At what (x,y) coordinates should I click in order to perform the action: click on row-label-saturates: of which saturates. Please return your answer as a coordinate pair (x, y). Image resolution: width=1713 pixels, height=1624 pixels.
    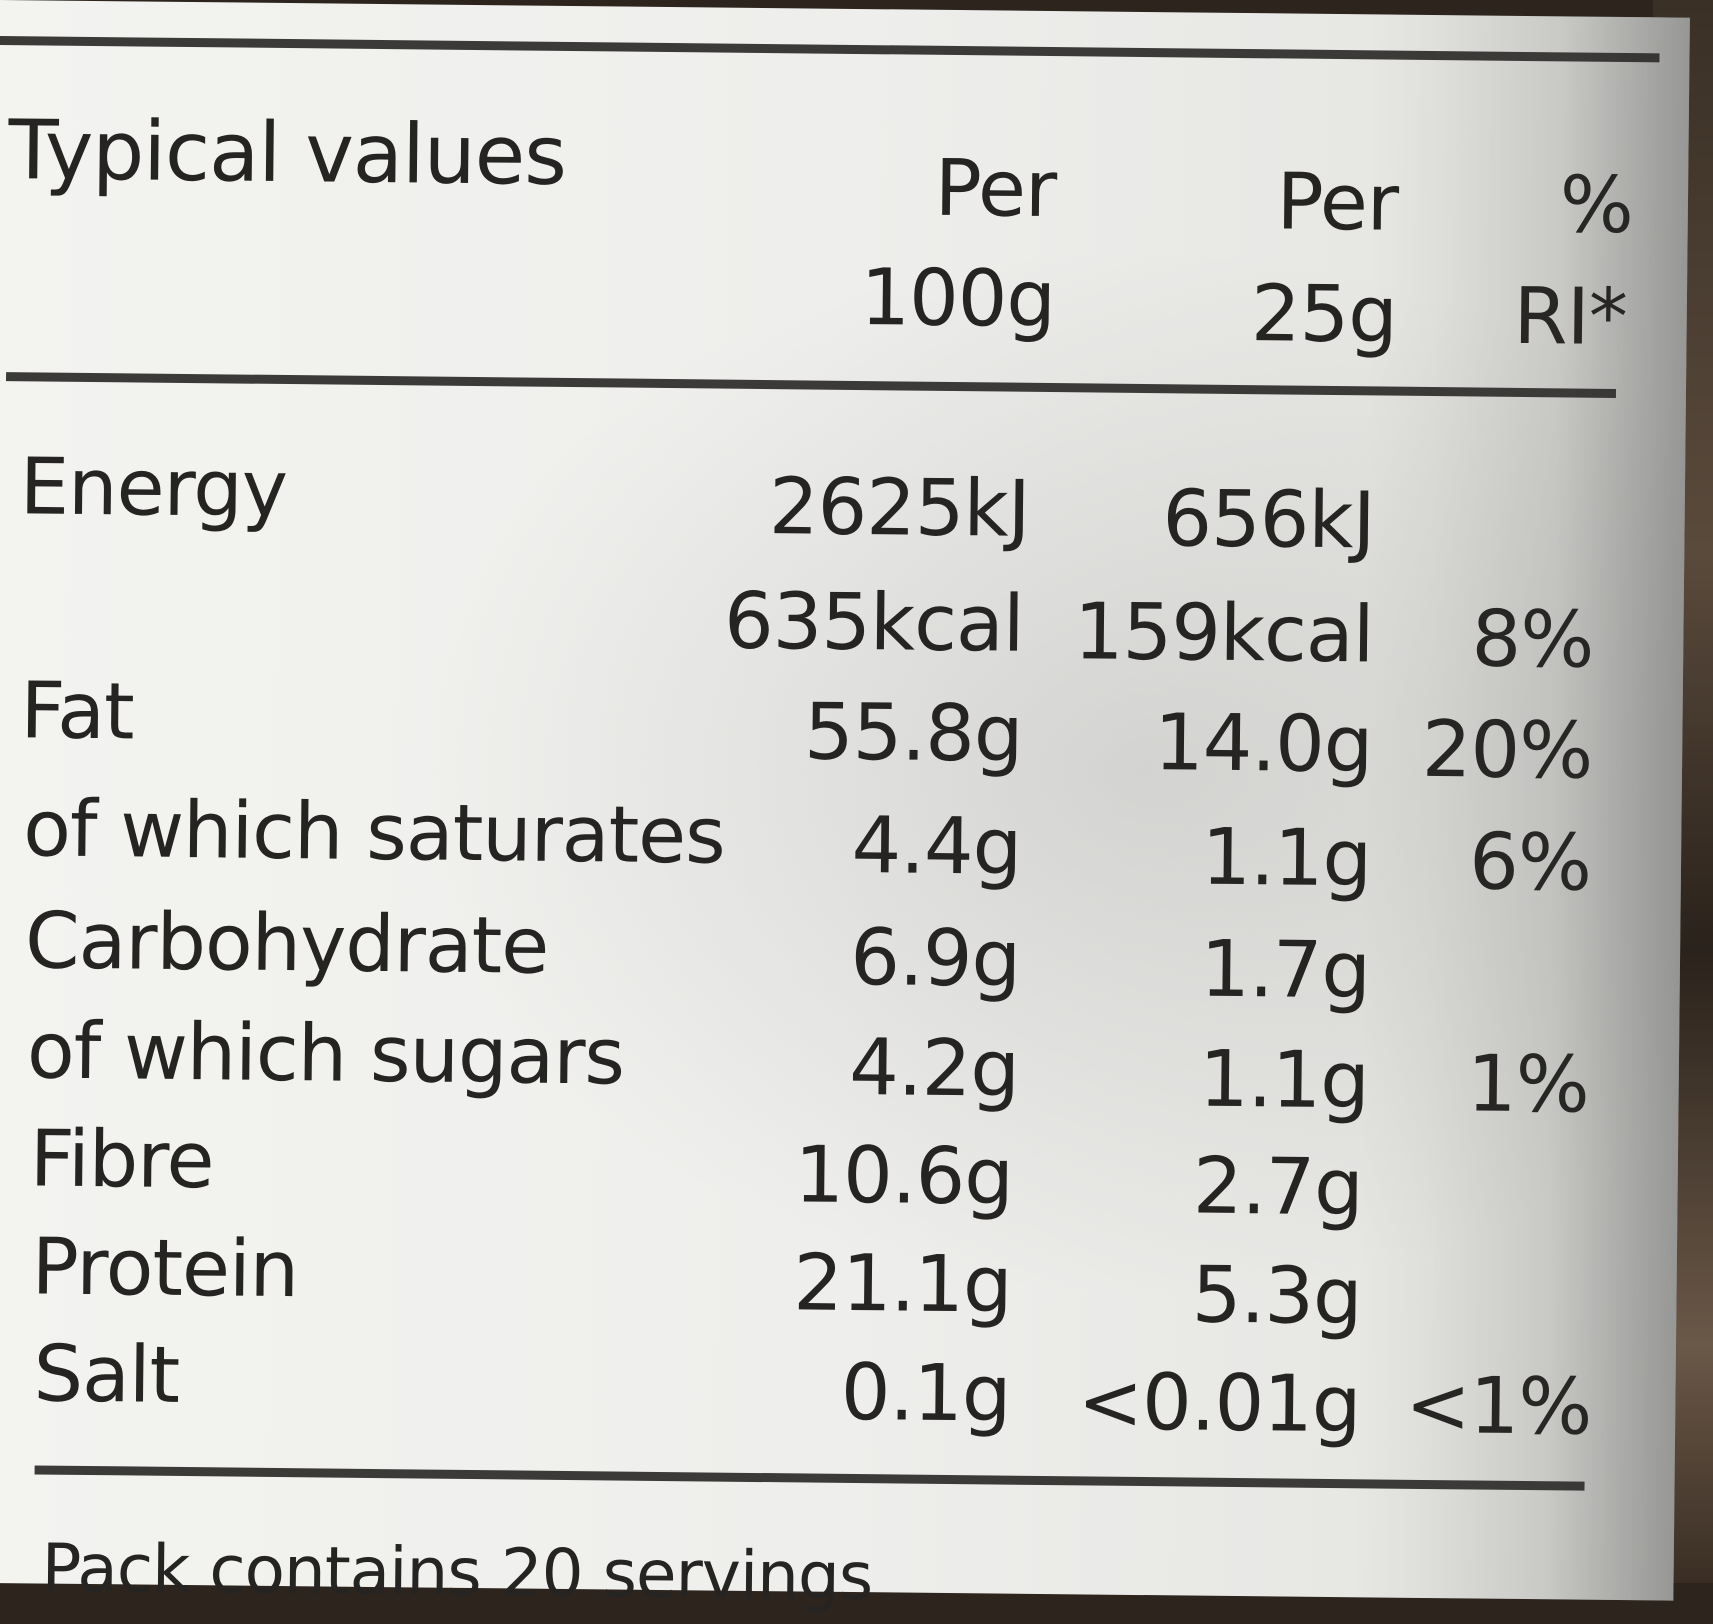
    Looking at the image, I should click on (374, 833).